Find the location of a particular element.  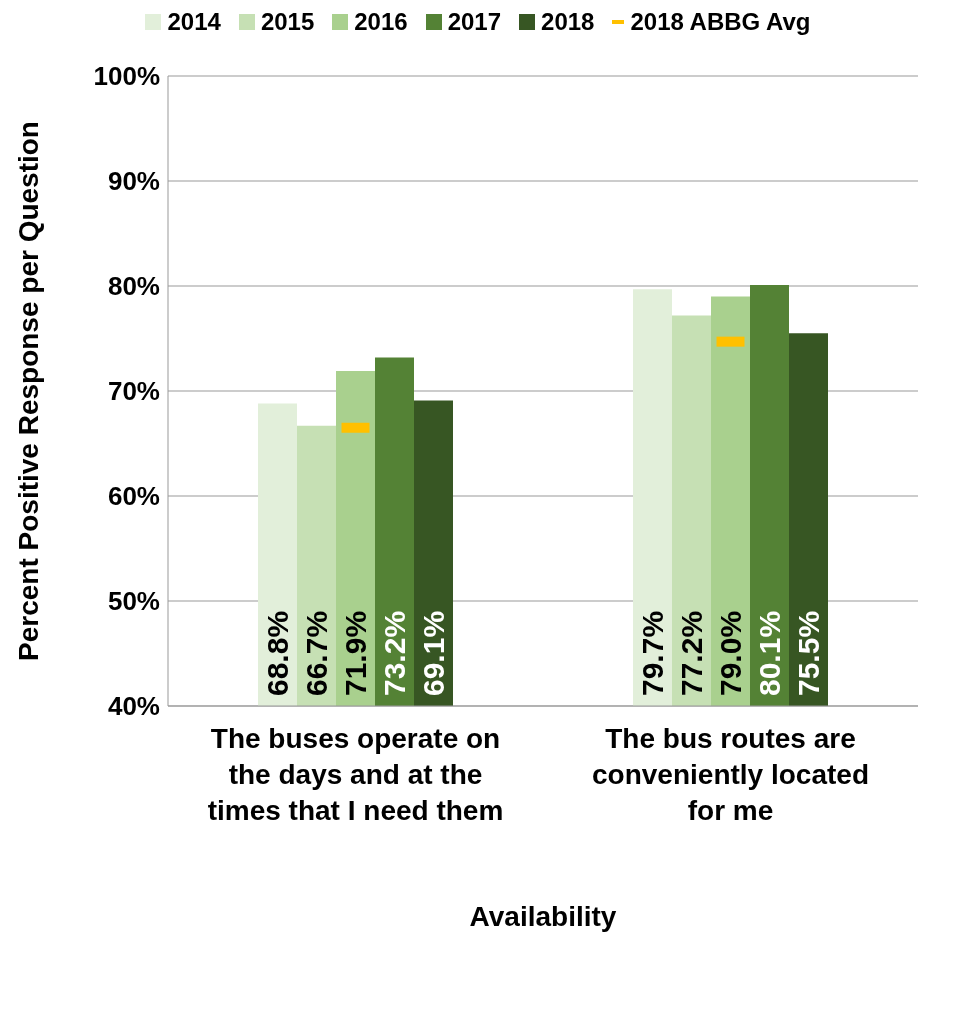

x-axis-title: Availability is located at coordinates (543, 916).